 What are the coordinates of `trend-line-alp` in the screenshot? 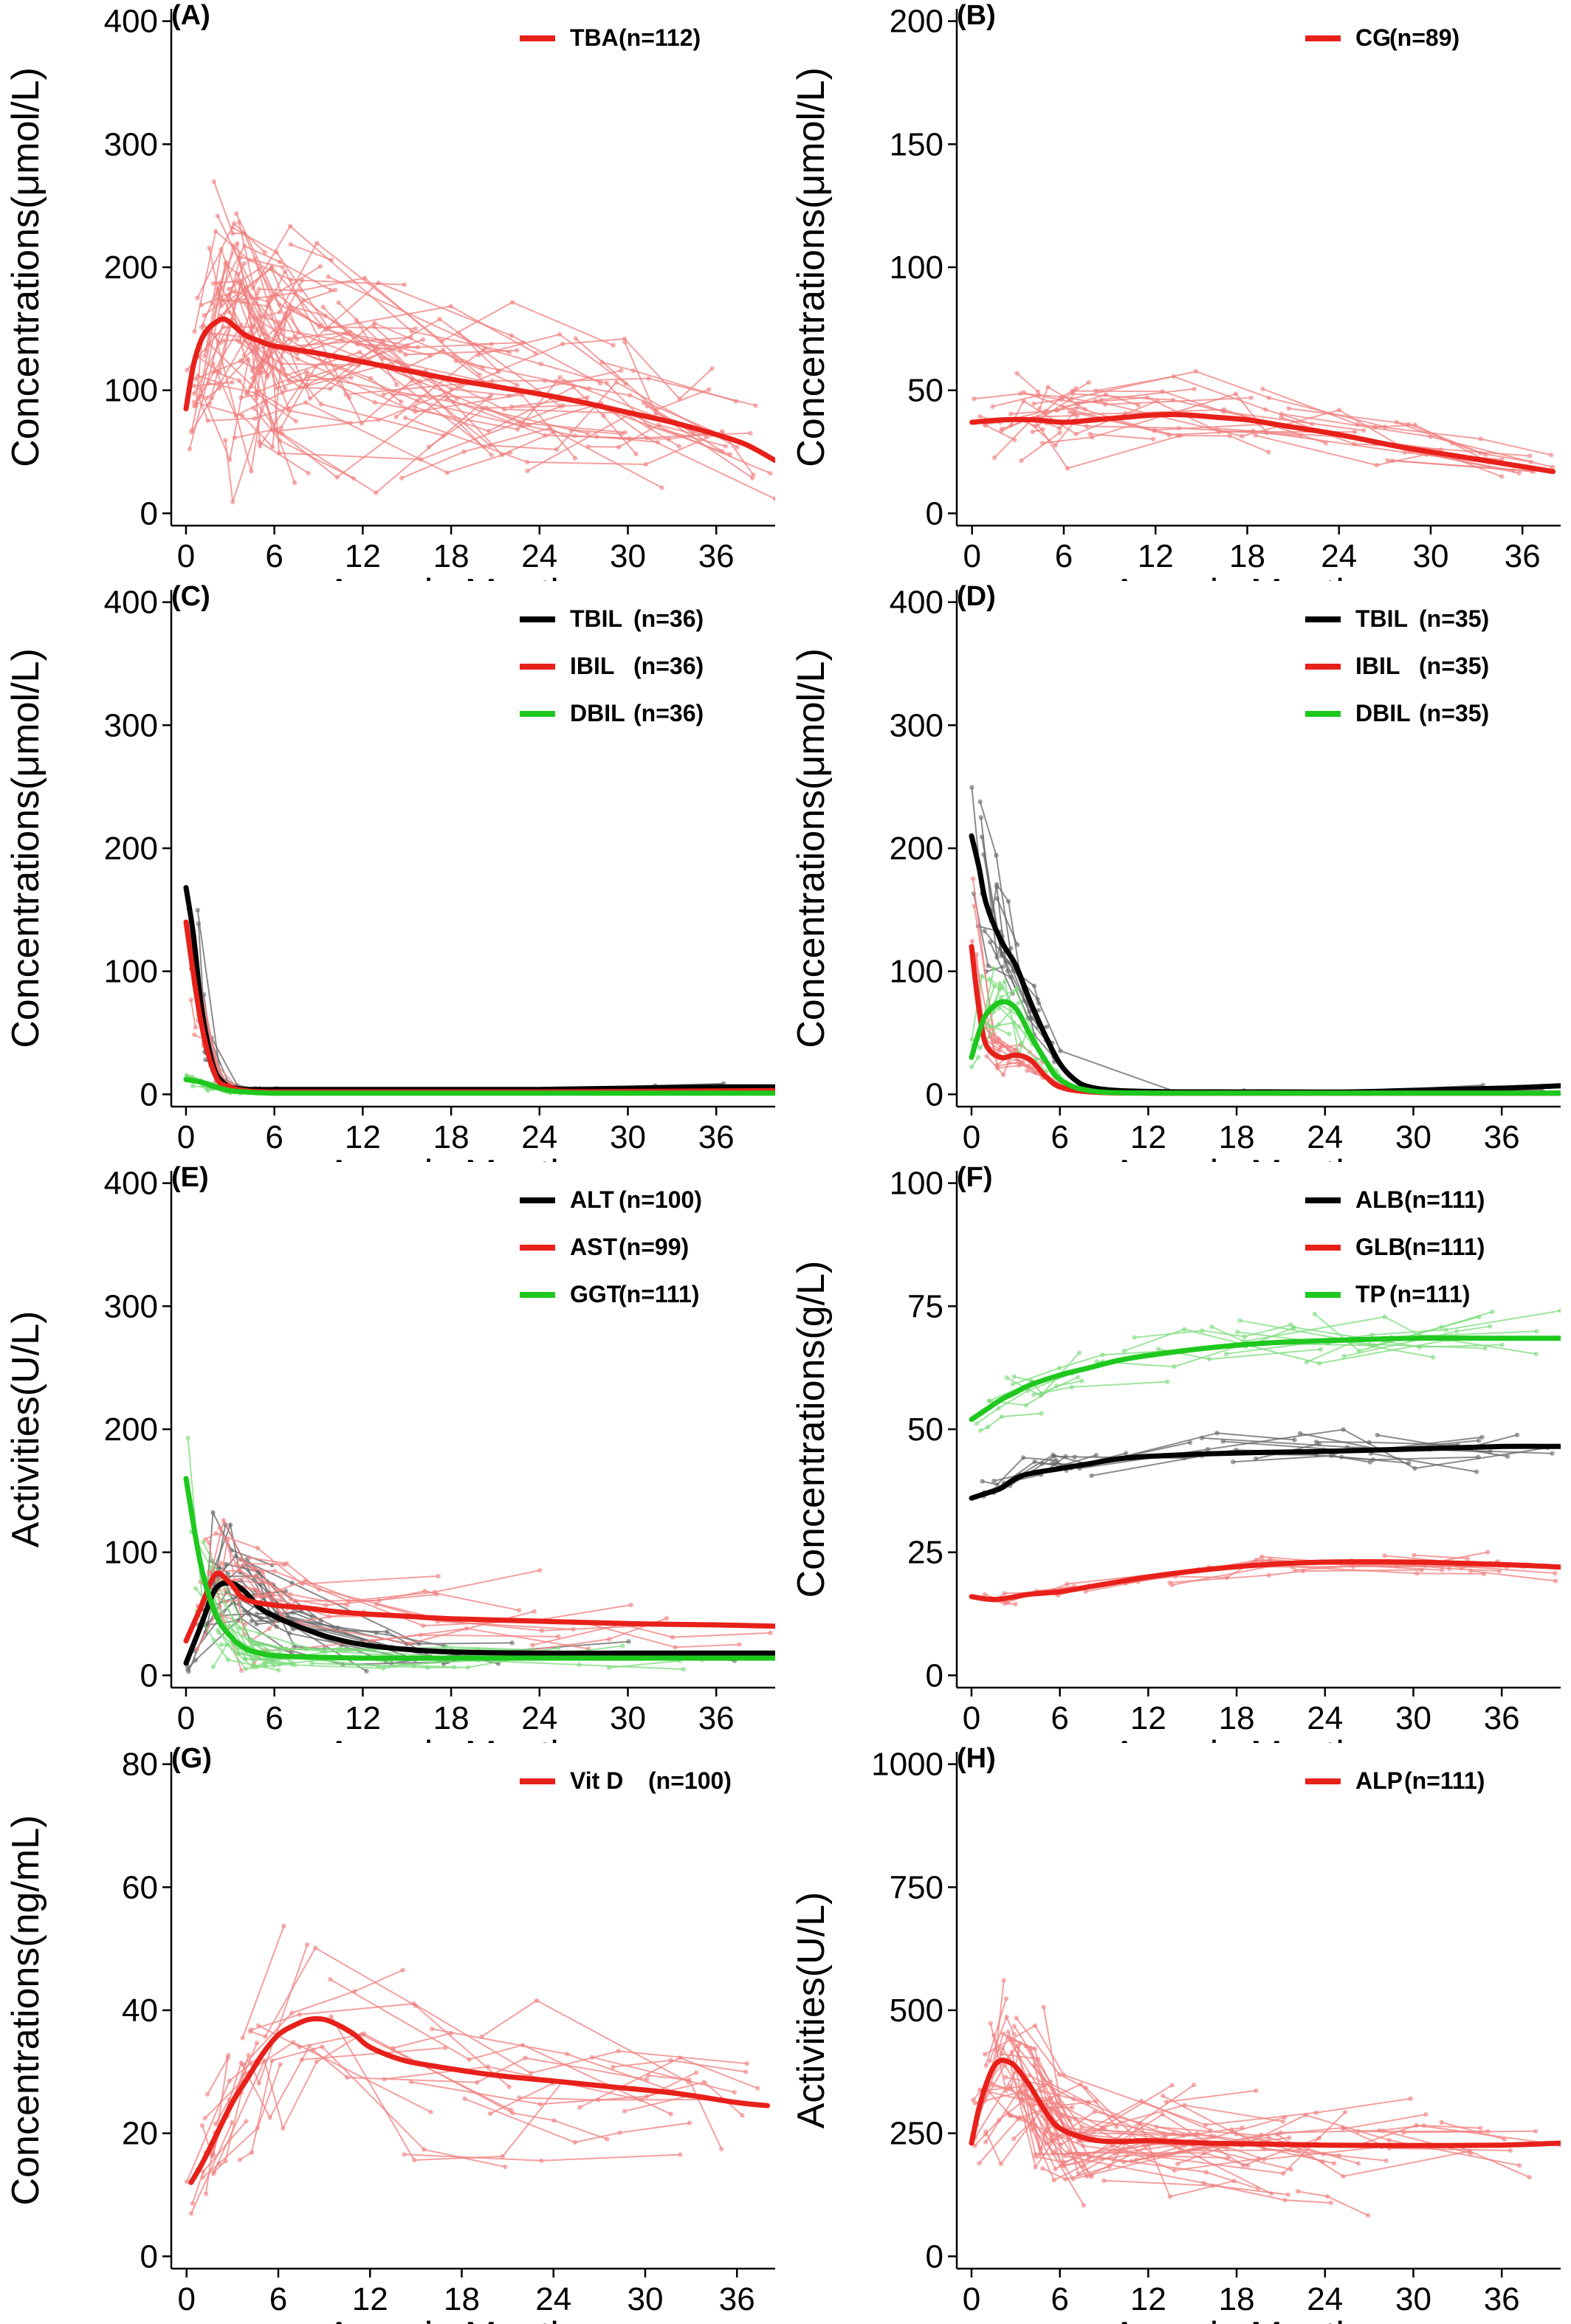 It's located at (1265, 2102).